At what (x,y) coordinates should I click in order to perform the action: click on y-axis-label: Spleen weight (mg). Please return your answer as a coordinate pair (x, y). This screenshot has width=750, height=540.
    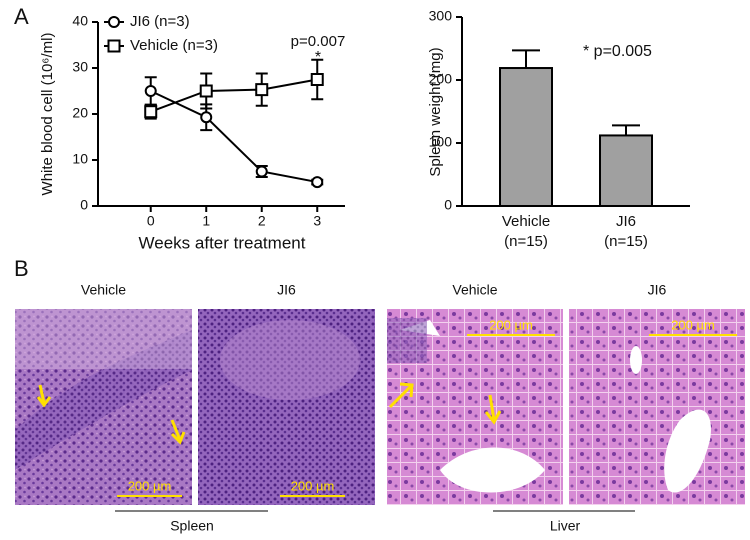
    Looking at the image, I should click on (435, 111).